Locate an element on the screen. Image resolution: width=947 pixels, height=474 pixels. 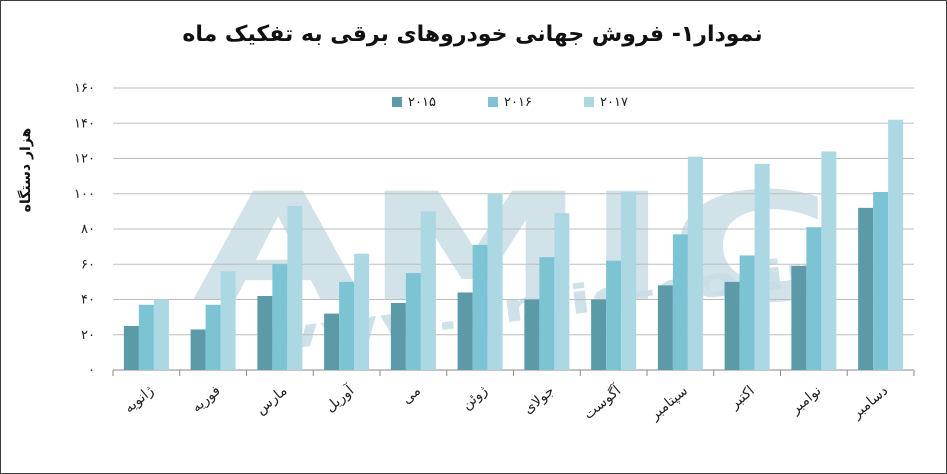
y-tick-label: ۱۴۰ is located at coordinates (84, 123).